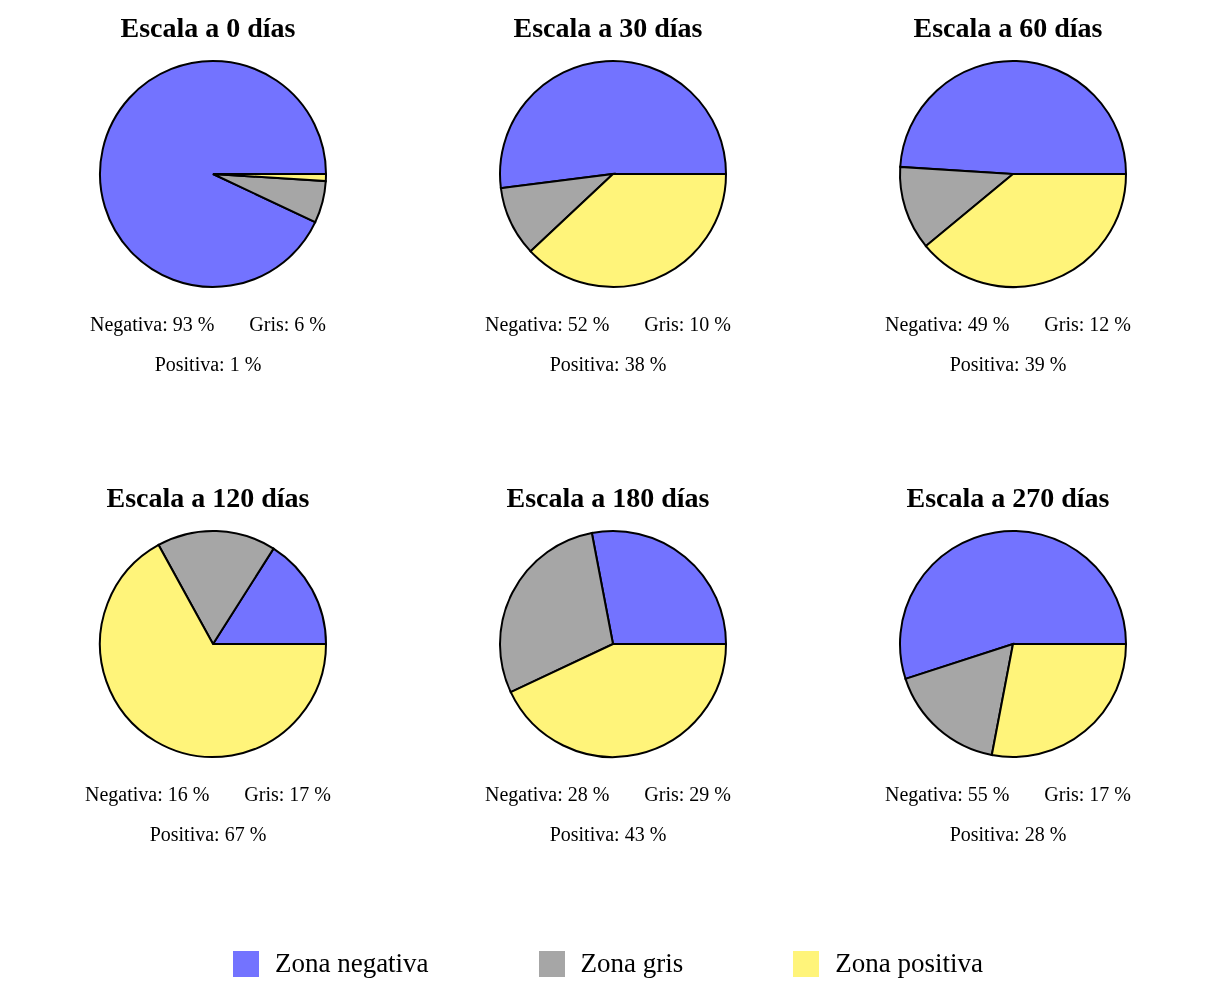 This screenshot has width=1208, height=981. Describe the element at coordinates (608, 28) in the screenshot. I see `chart-title: Escala a 30 días` at that location.